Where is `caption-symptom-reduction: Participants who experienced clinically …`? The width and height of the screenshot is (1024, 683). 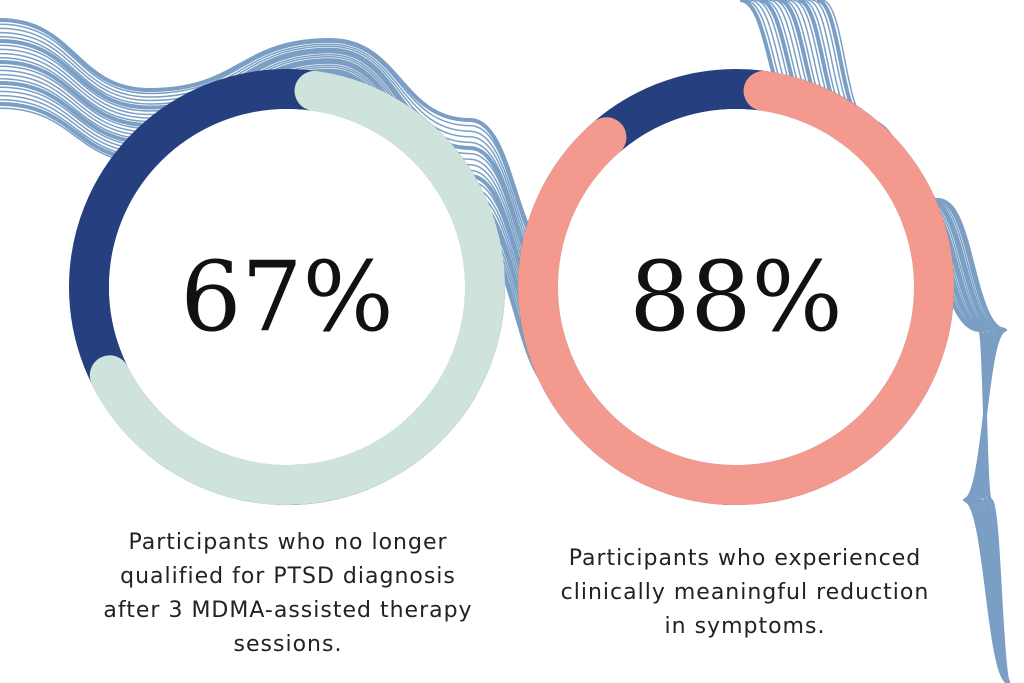
caption-symptom-reduction: Participants who experienced clinically … is located at coordinates (745, 592).